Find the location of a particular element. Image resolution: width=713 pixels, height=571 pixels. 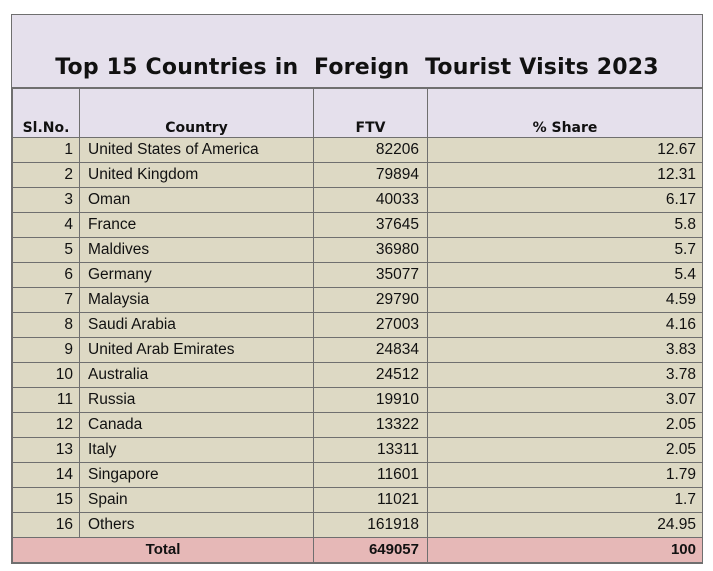

cell-share: 6.17 is located at coordinates (565, 200).